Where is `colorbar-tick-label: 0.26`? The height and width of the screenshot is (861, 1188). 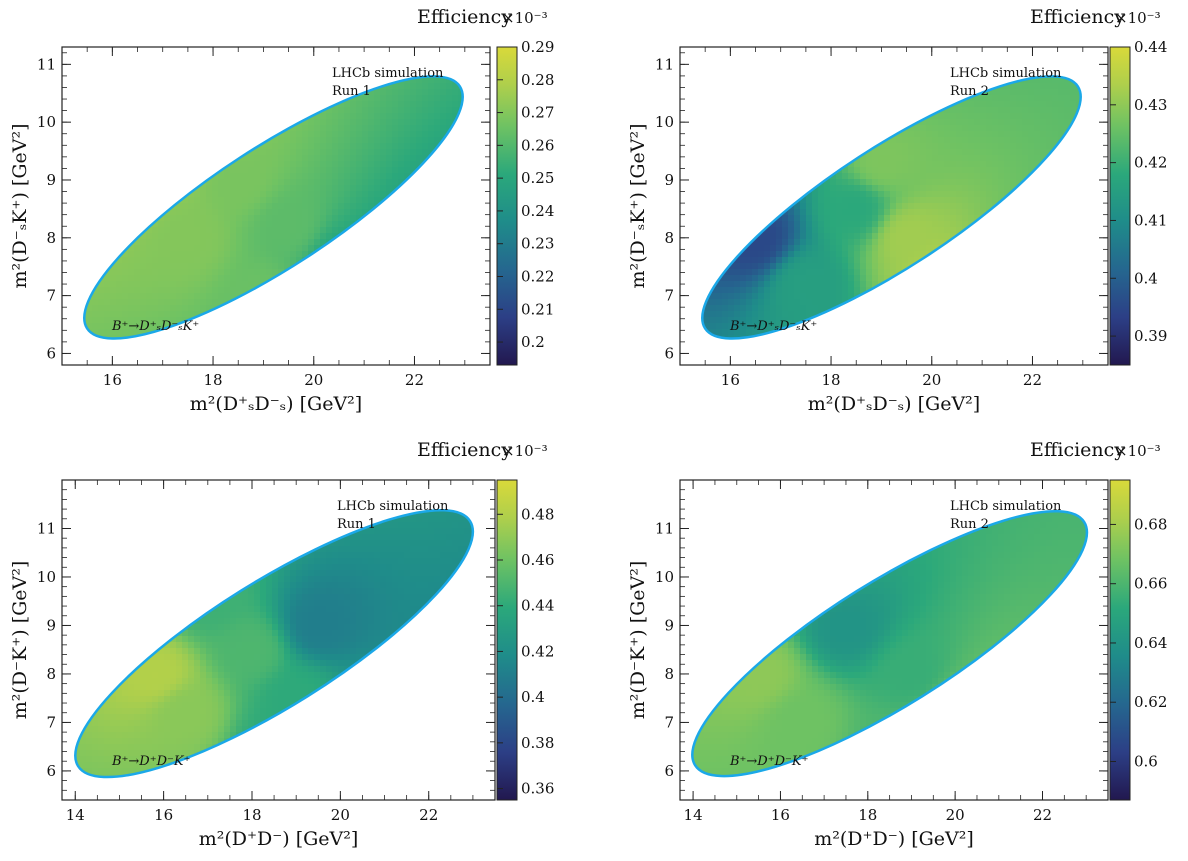 colorbar-tick-label: 0.26 is located at coordinates (537, 145).